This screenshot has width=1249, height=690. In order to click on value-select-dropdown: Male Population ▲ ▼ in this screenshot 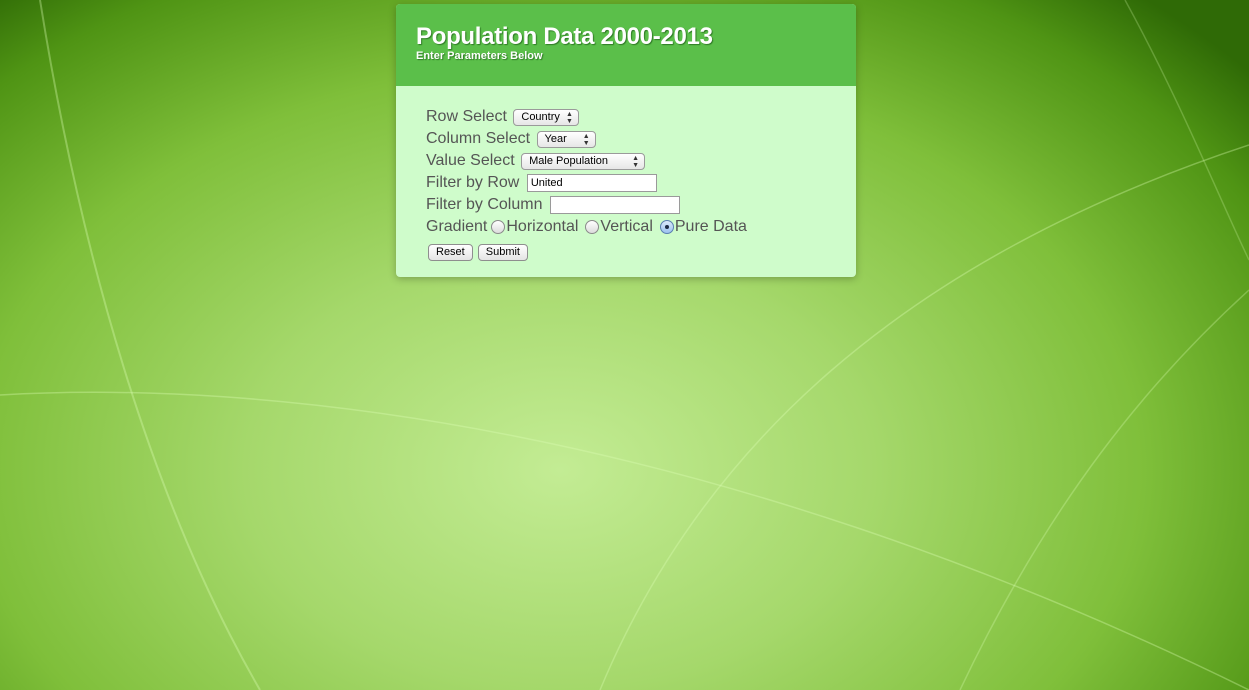, I will do `click(583, 161)`.